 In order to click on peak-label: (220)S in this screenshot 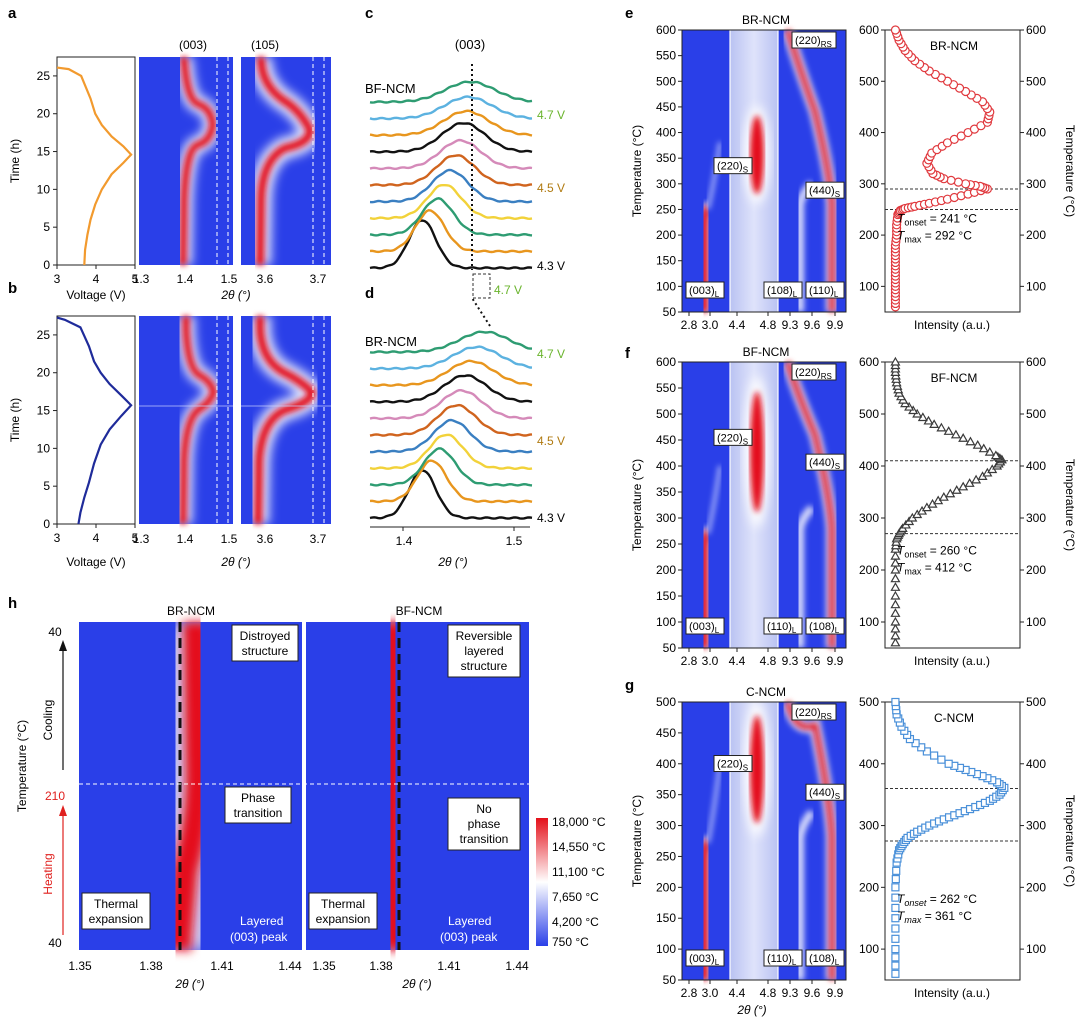, I will do `click(732, 439)`.